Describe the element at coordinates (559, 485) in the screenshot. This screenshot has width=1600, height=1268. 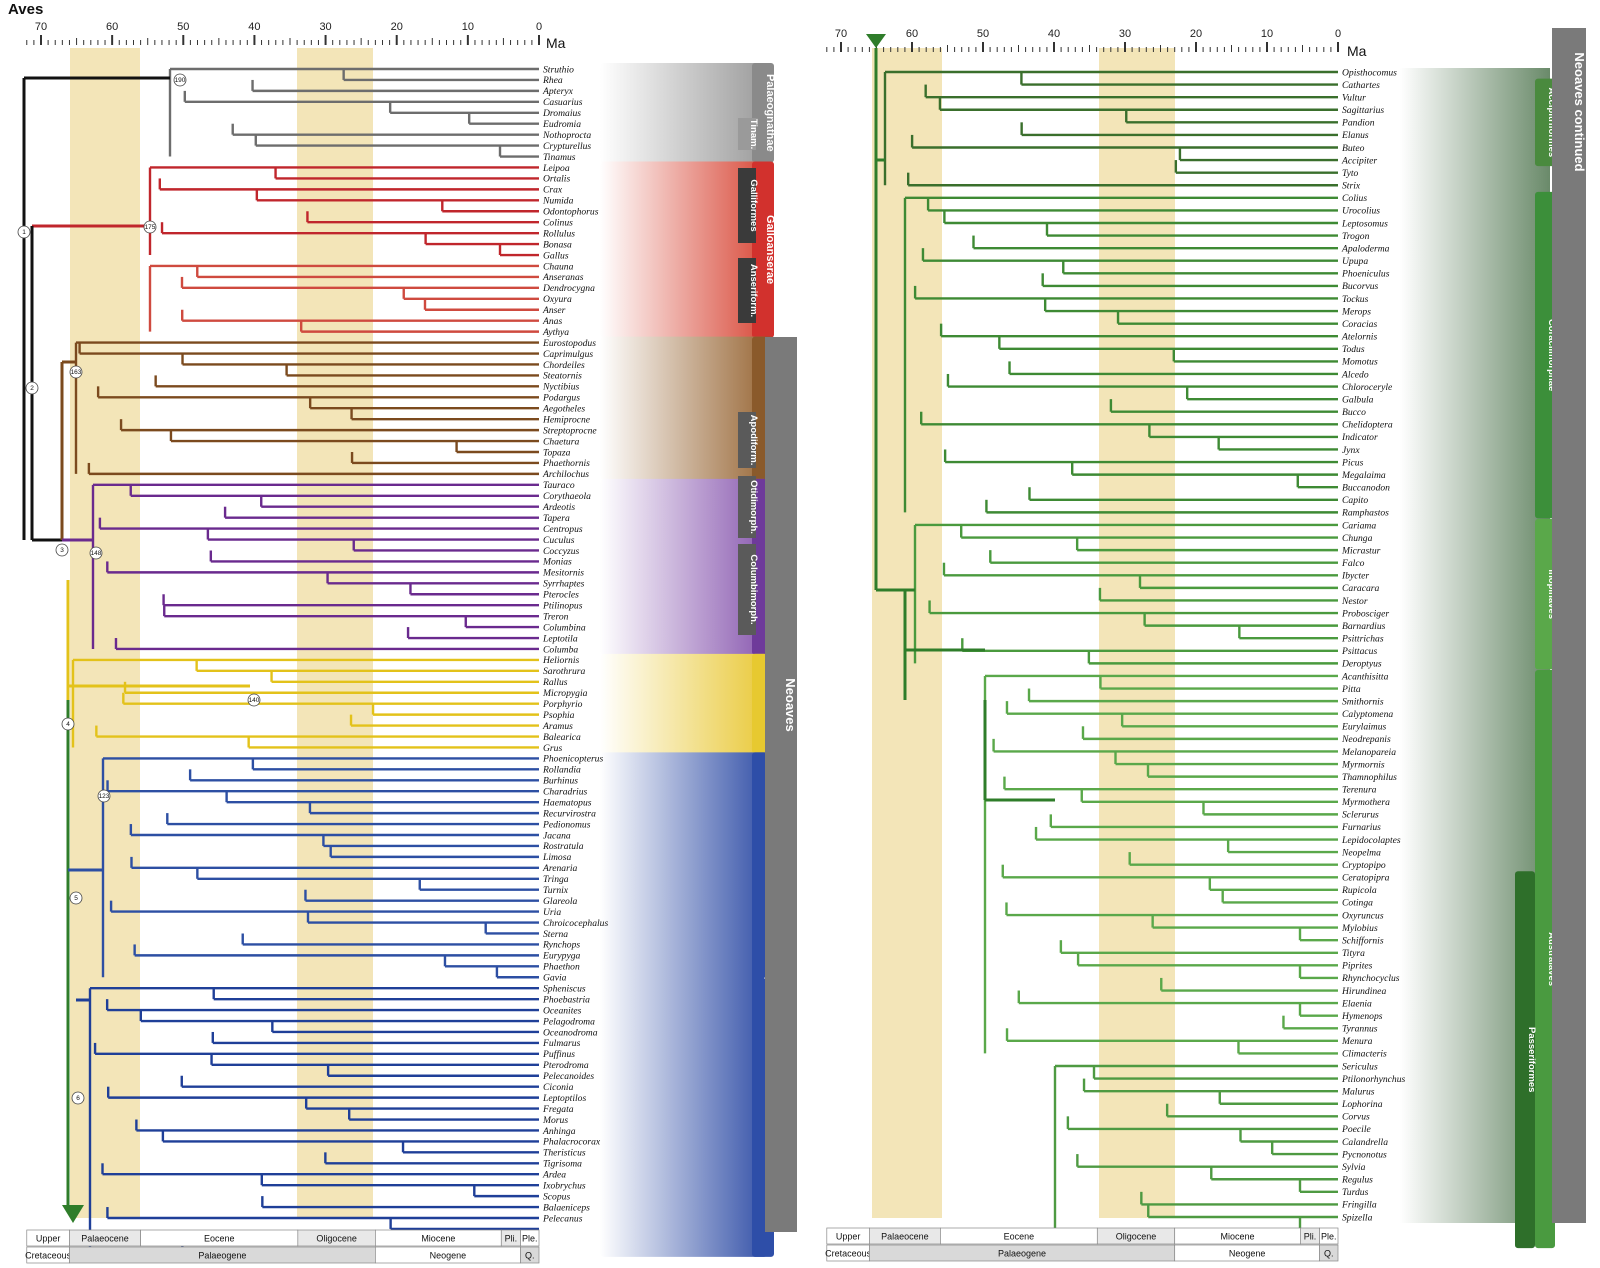
I see `taxon-label: Tauraco` at that location.